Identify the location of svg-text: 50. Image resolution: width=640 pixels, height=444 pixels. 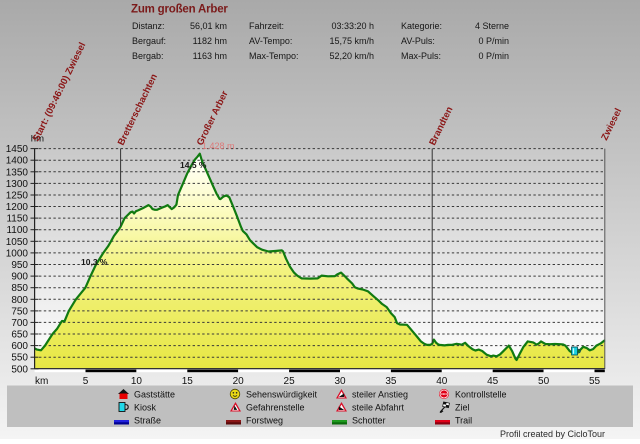
(544, 381).